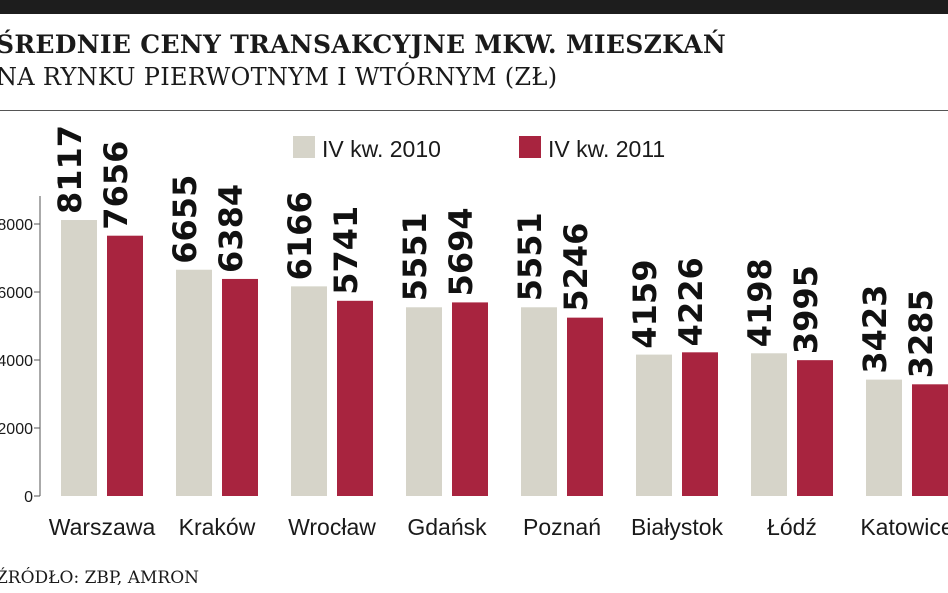 This screenshot has height=593, width=948. Describe the element at coordinates (16, 361) in the screenshot. I see `y-tick-label: 4000` at that location.